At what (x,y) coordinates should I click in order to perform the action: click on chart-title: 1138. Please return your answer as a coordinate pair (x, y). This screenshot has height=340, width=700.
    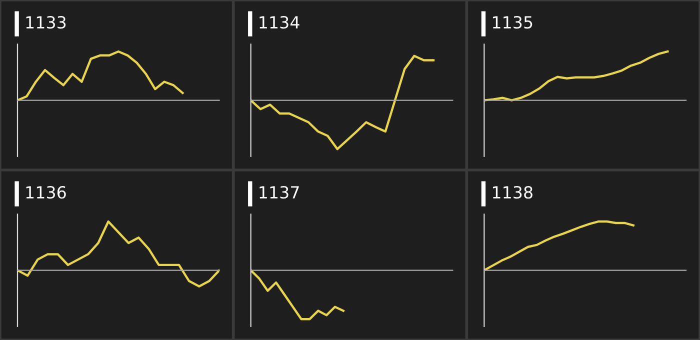
    Looking at the image, I should click on (512, 192).